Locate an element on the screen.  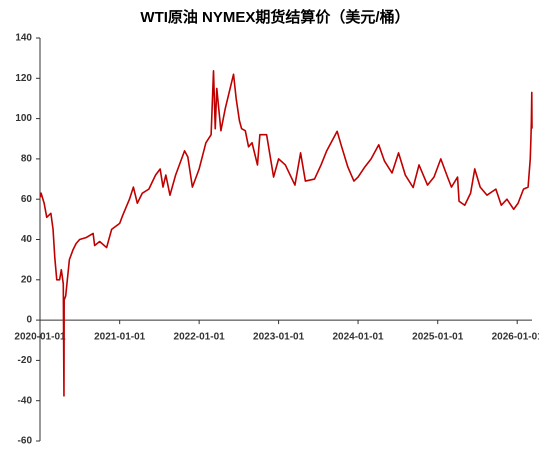
x-tick-label: 2020-01-01 is located at coordinates (40, 337).